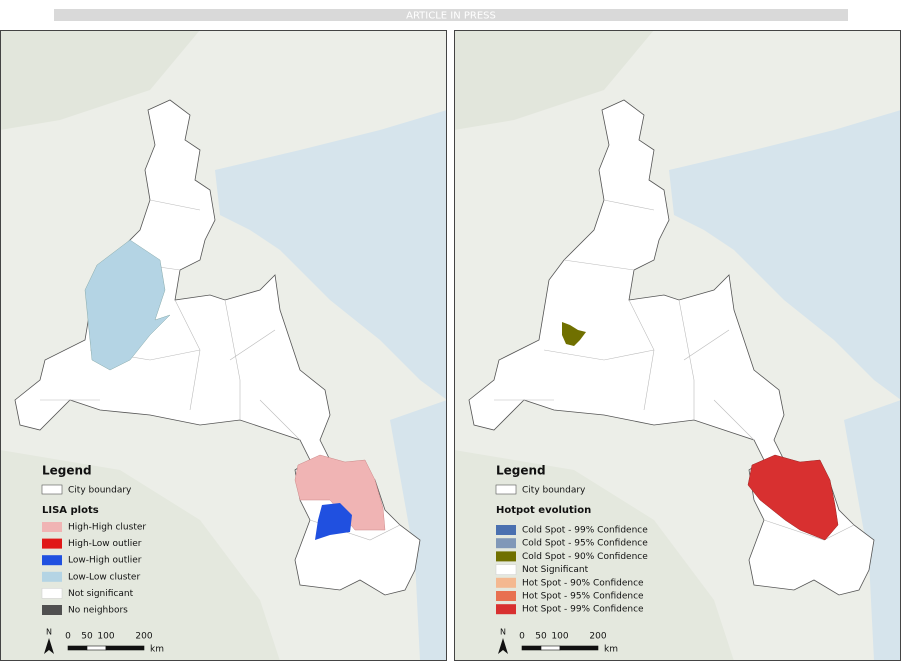 This screenshot has width=902, height=661. Describe the element at coordinates (574, 334) in the screenshot. I see `cold-spot-area` at that location.